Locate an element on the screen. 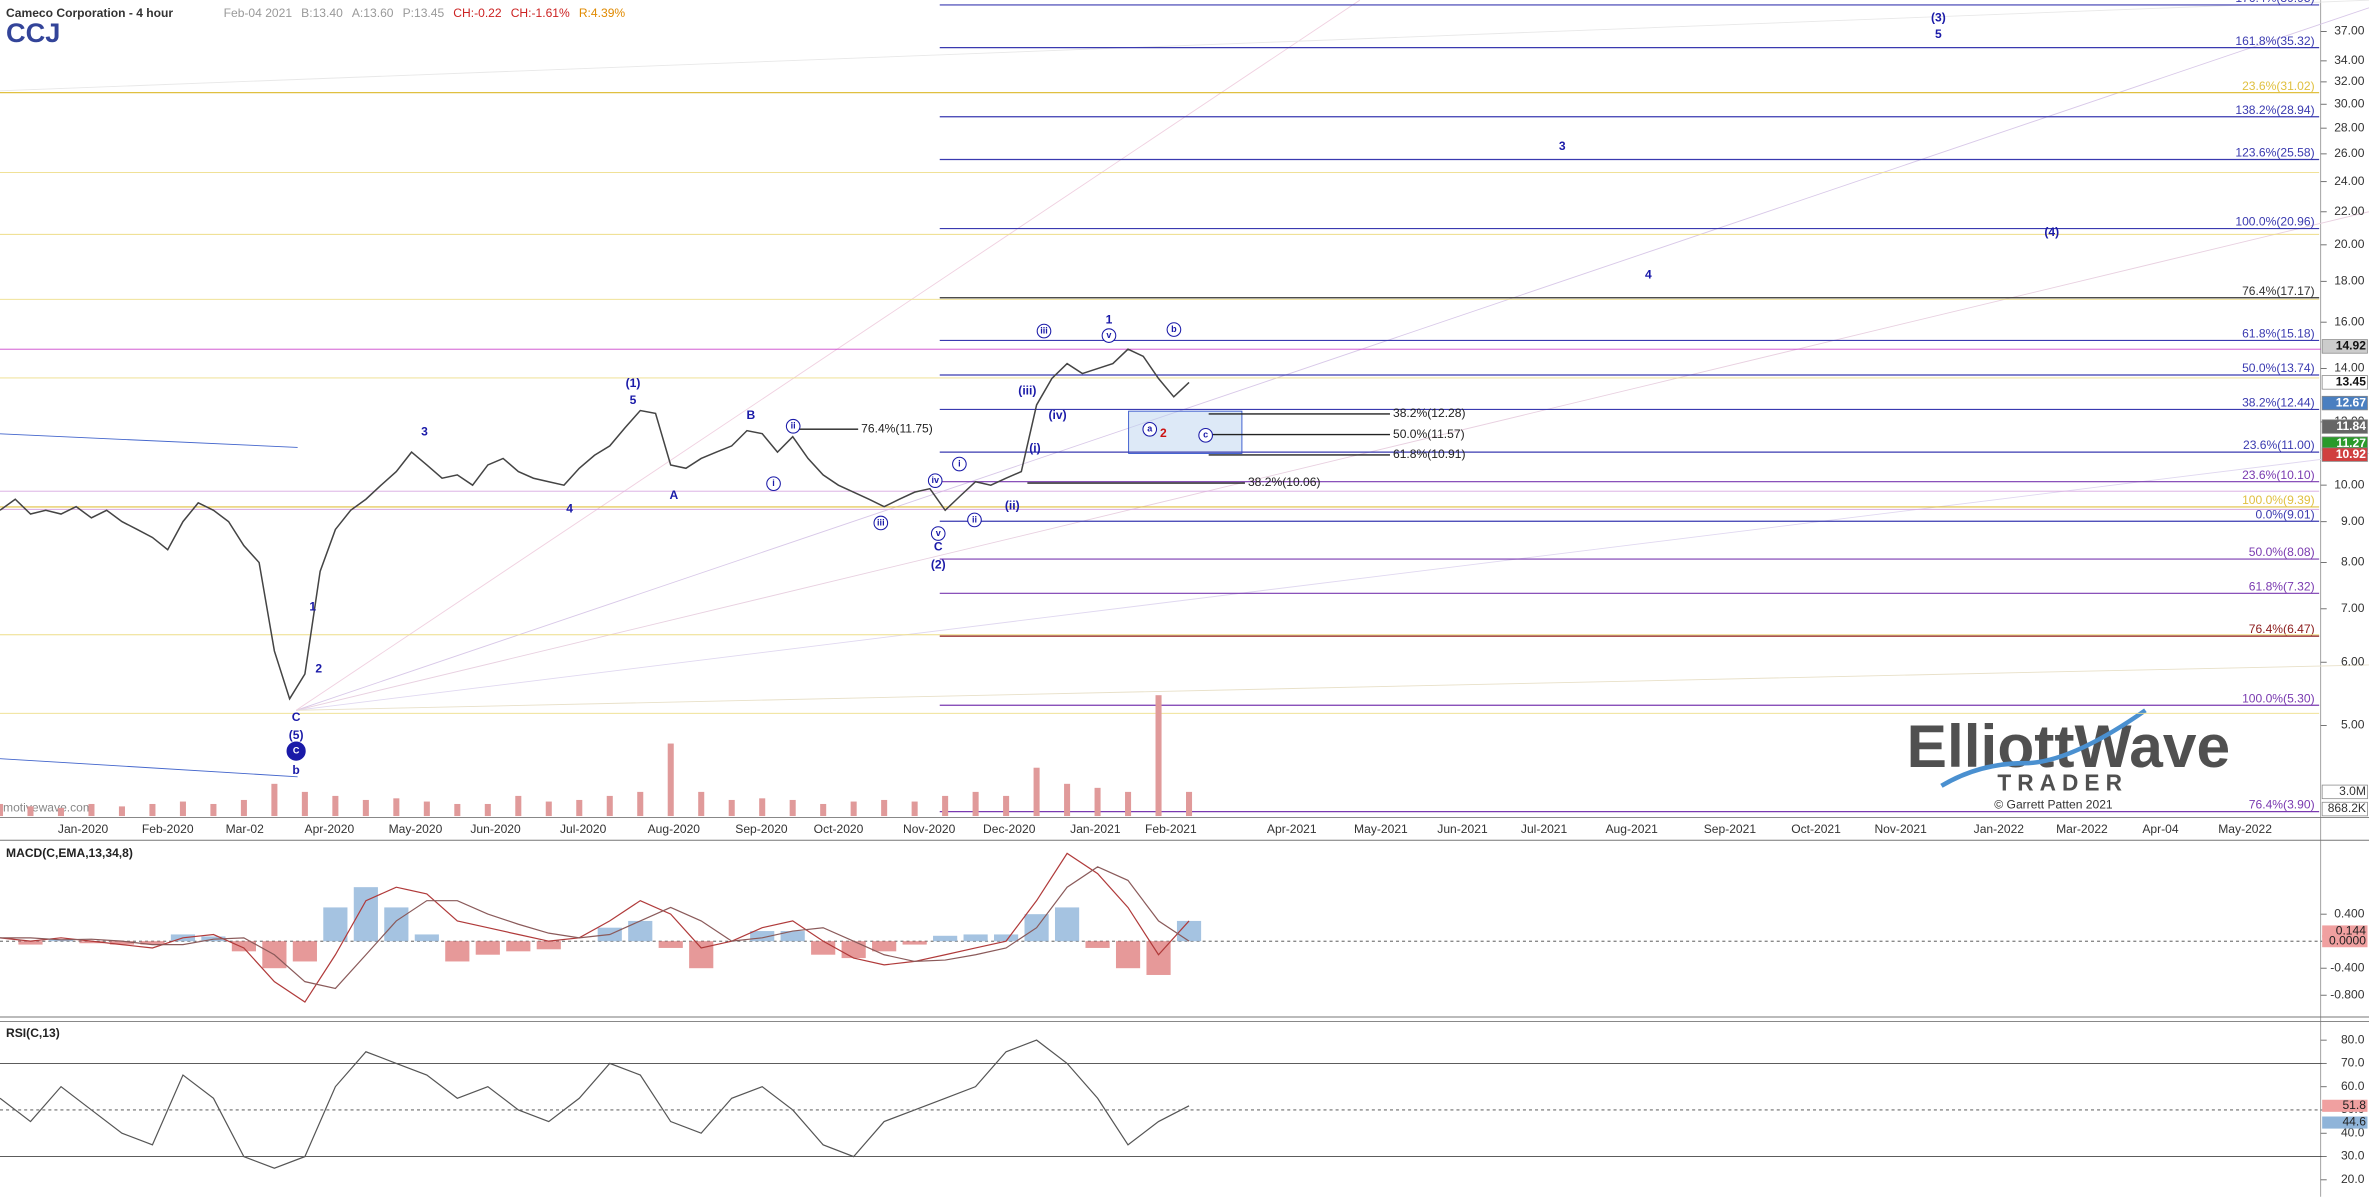 The image size is (2369, 1197). quote: Feb-04 2021 is located at coordinates (258, 13).